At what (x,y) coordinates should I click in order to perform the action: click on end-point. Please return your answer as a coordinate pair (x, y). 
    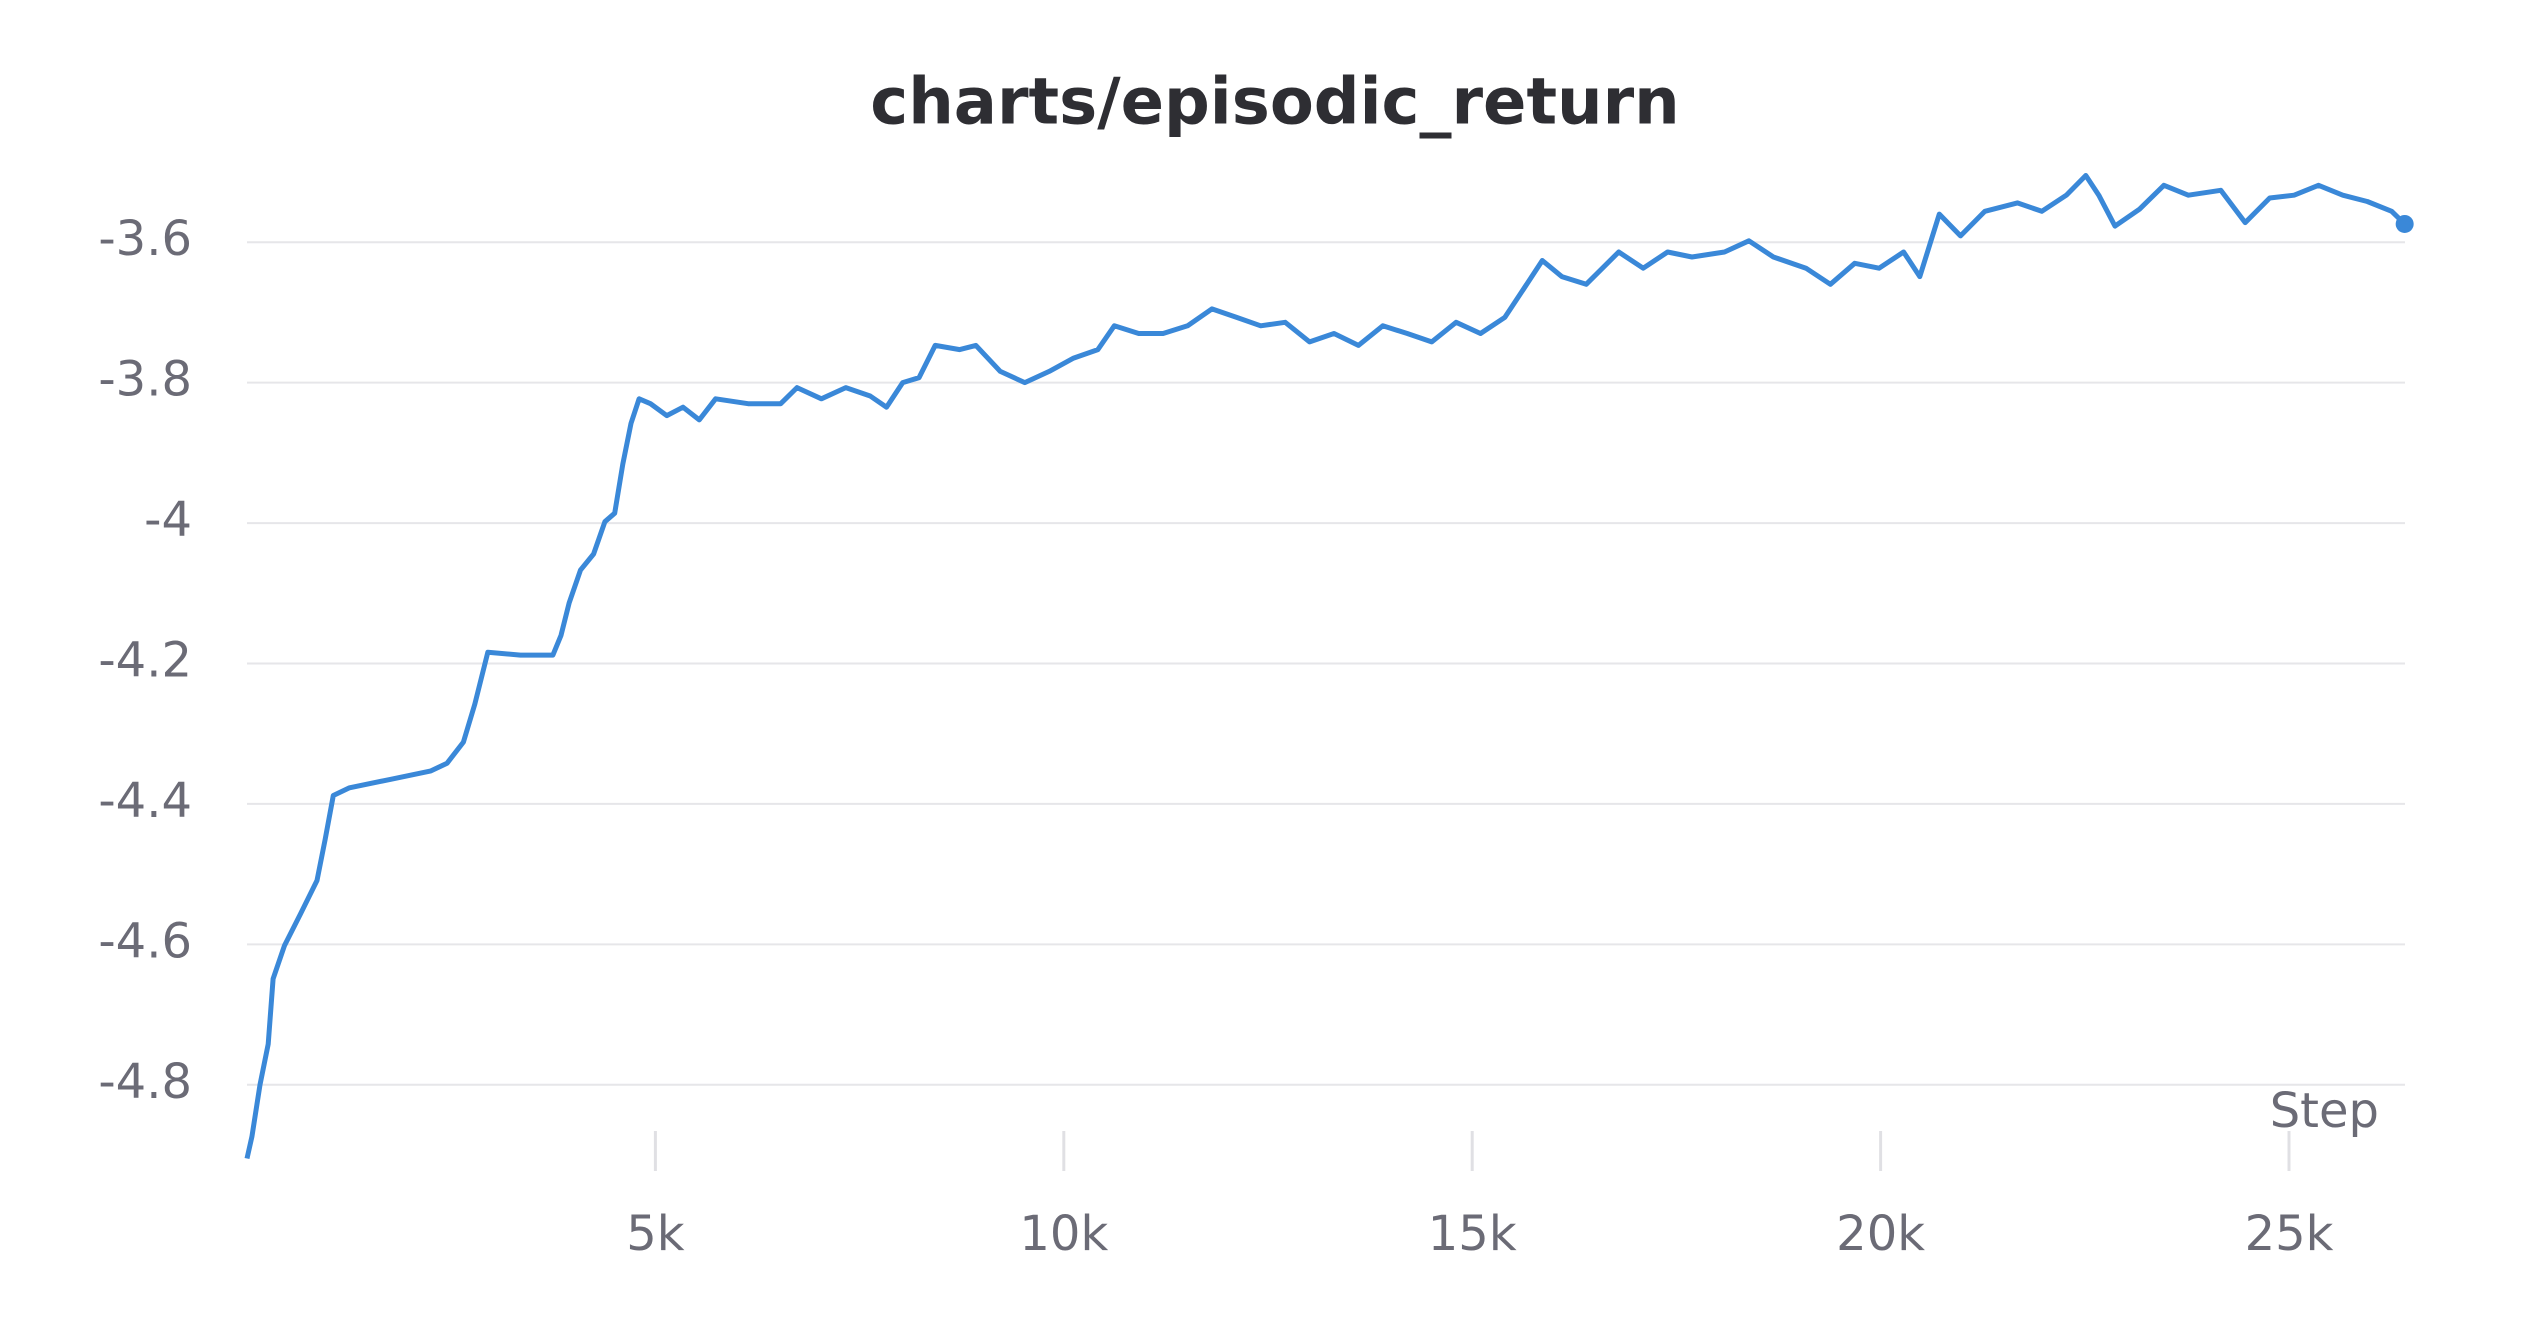
    Looking at the image, I should click on (2404, 223).